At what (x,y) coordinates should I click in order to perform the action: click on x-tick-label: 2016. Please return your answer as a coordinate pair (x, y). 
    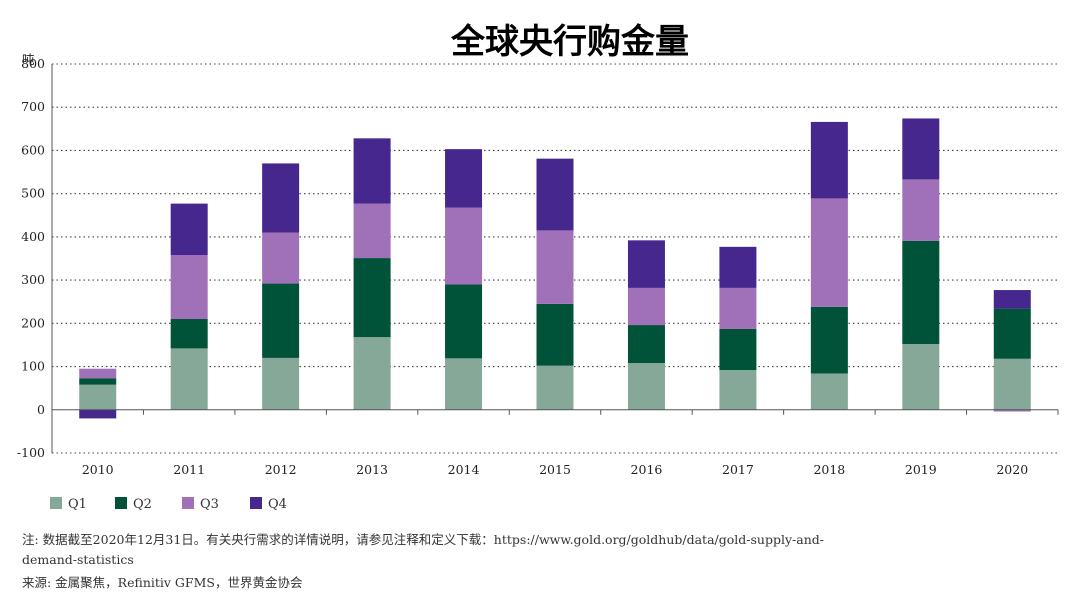
    Looking at the image, I should click on (647, 469).